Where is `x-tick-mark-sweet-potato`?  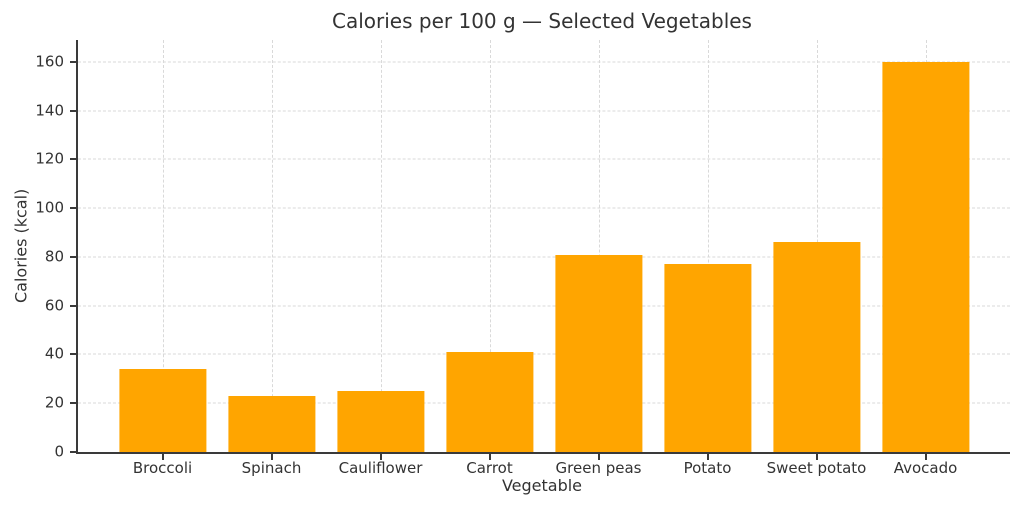 x-tick-mark-sweet-potato is located at coordinates (816, 457).